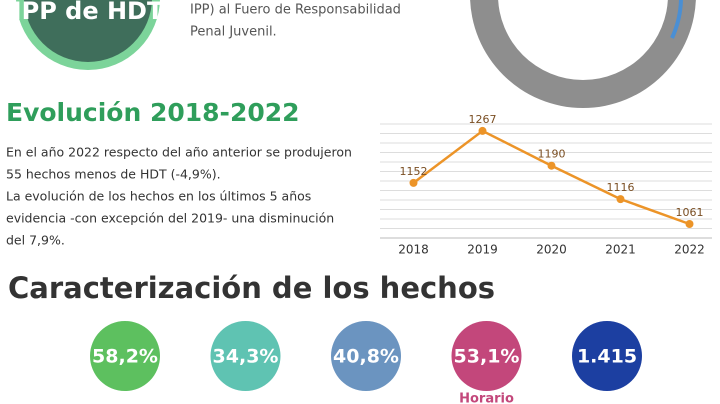 The image size is (720, 404). Describe the element at coordinates (486, 398) in the screenshot. I see `stat-label: Horario` at that location.